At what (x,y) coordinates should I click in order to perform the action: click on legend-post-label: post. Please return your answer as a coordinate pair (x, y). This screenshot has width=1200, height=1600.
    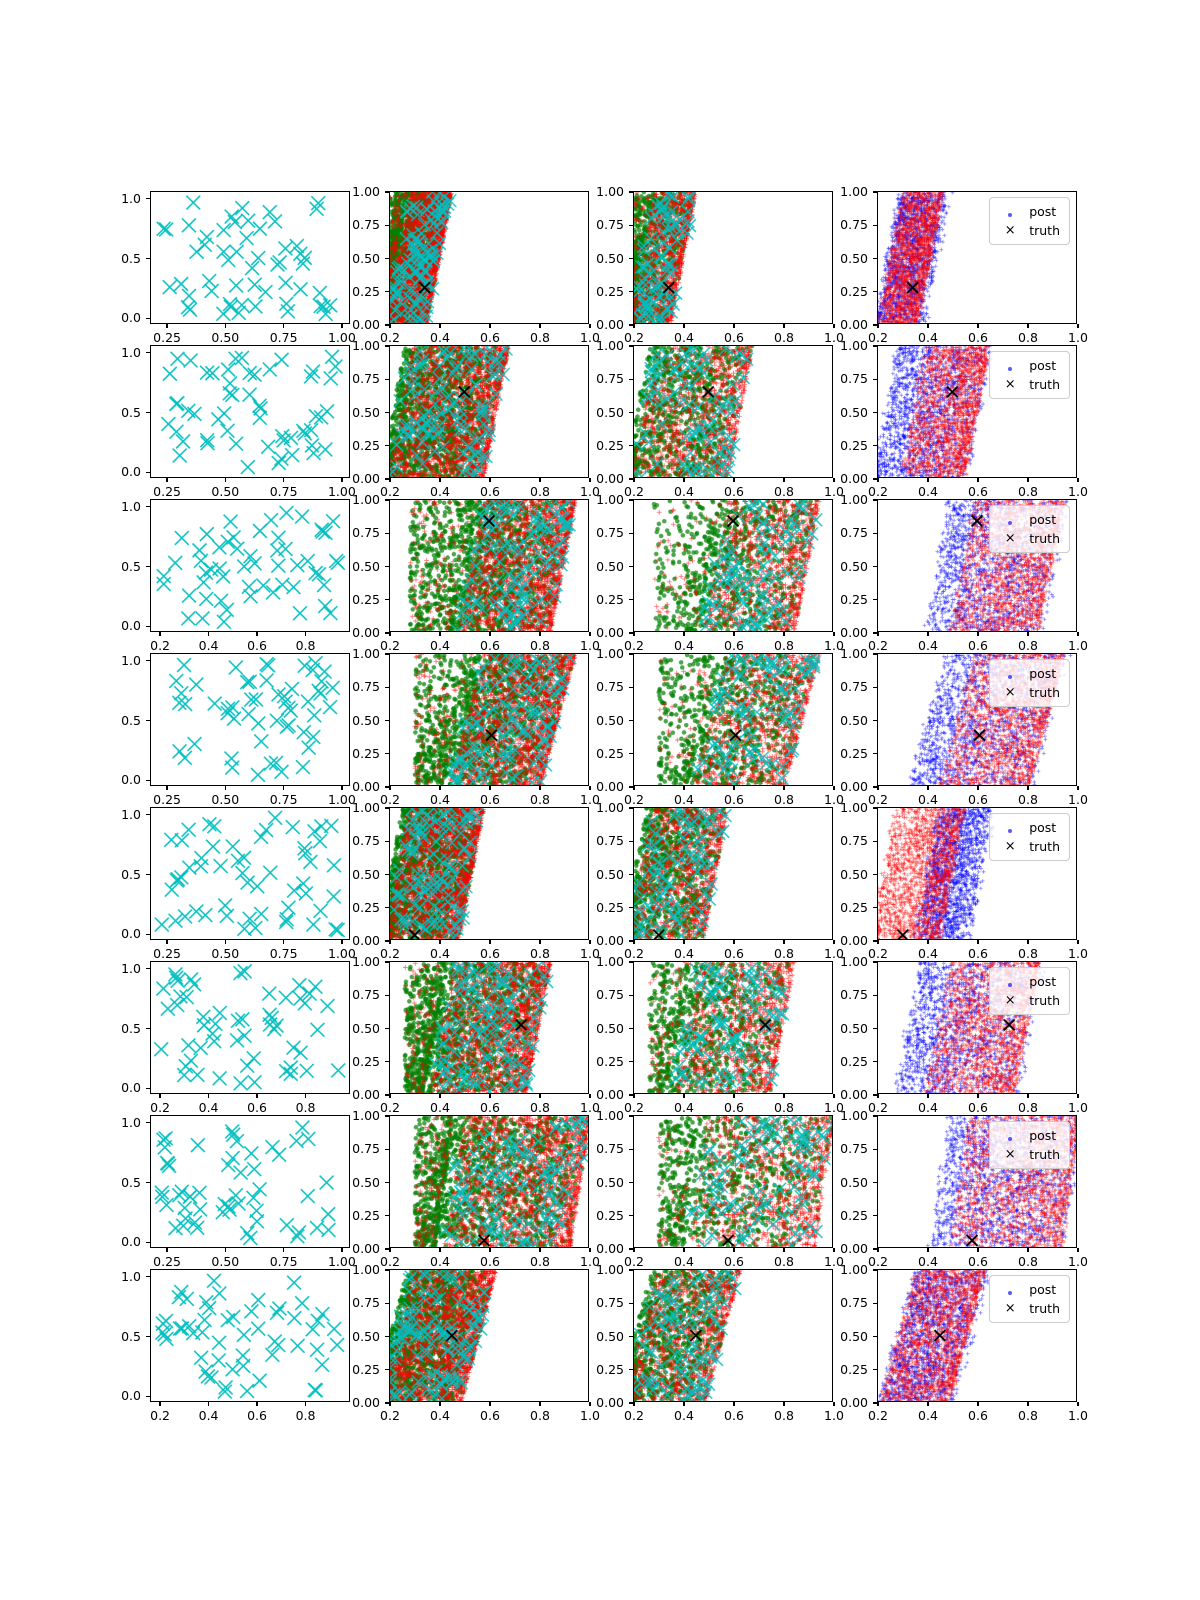
    Looking at the image, I should click on (1043, 827).